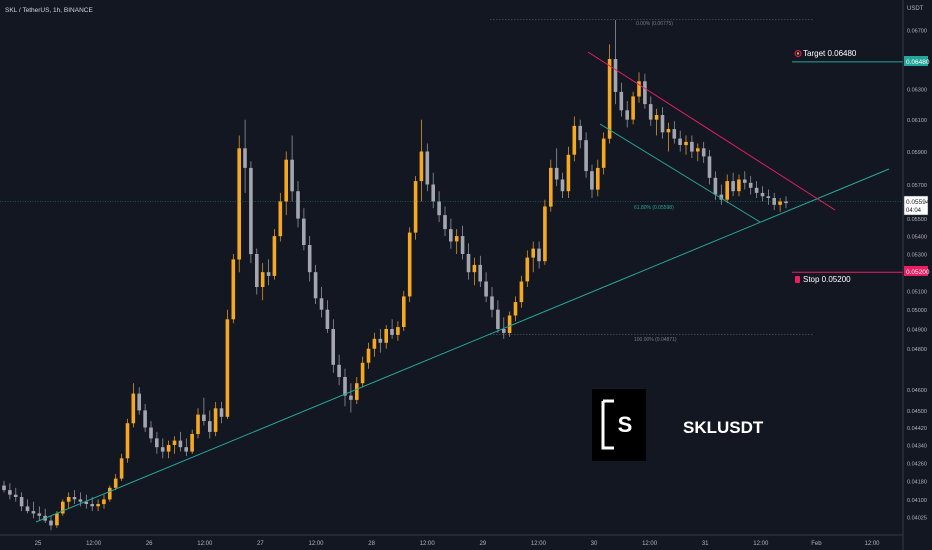 The height and width of the screenshot is (550, 932). I want to click on watermark-logo-letter: S, so click(625, 424).